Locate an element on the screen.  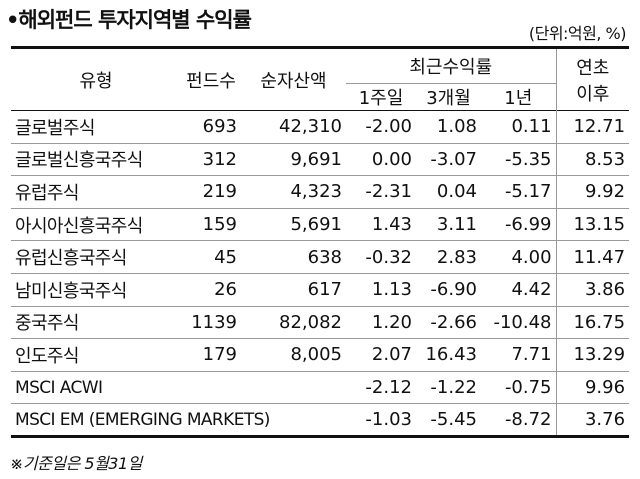
table-row: 글로벌신흥국주식 312 9,691 0.00 -3.07 -5.35 8.53 is located at coordinates (320, 159).